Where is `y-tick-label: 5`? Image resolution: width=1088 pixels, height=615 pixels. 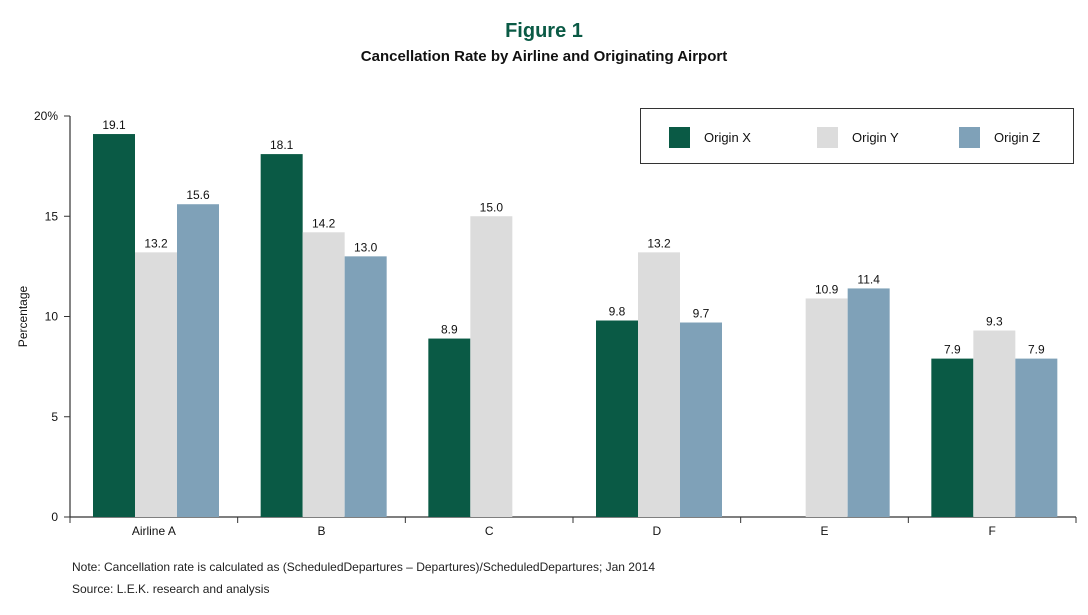 y-tick-label: 5 is located at coordinates (54, 417).